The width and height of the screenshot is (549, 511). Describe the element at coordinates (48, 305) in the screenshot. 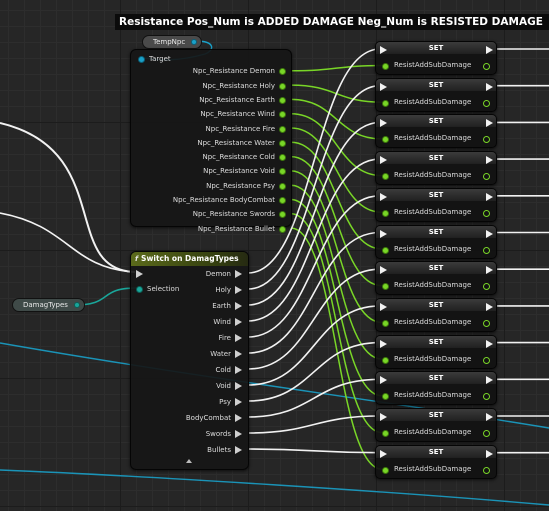

I see `damagtypes-variable-node: DamagTypes` at that location.